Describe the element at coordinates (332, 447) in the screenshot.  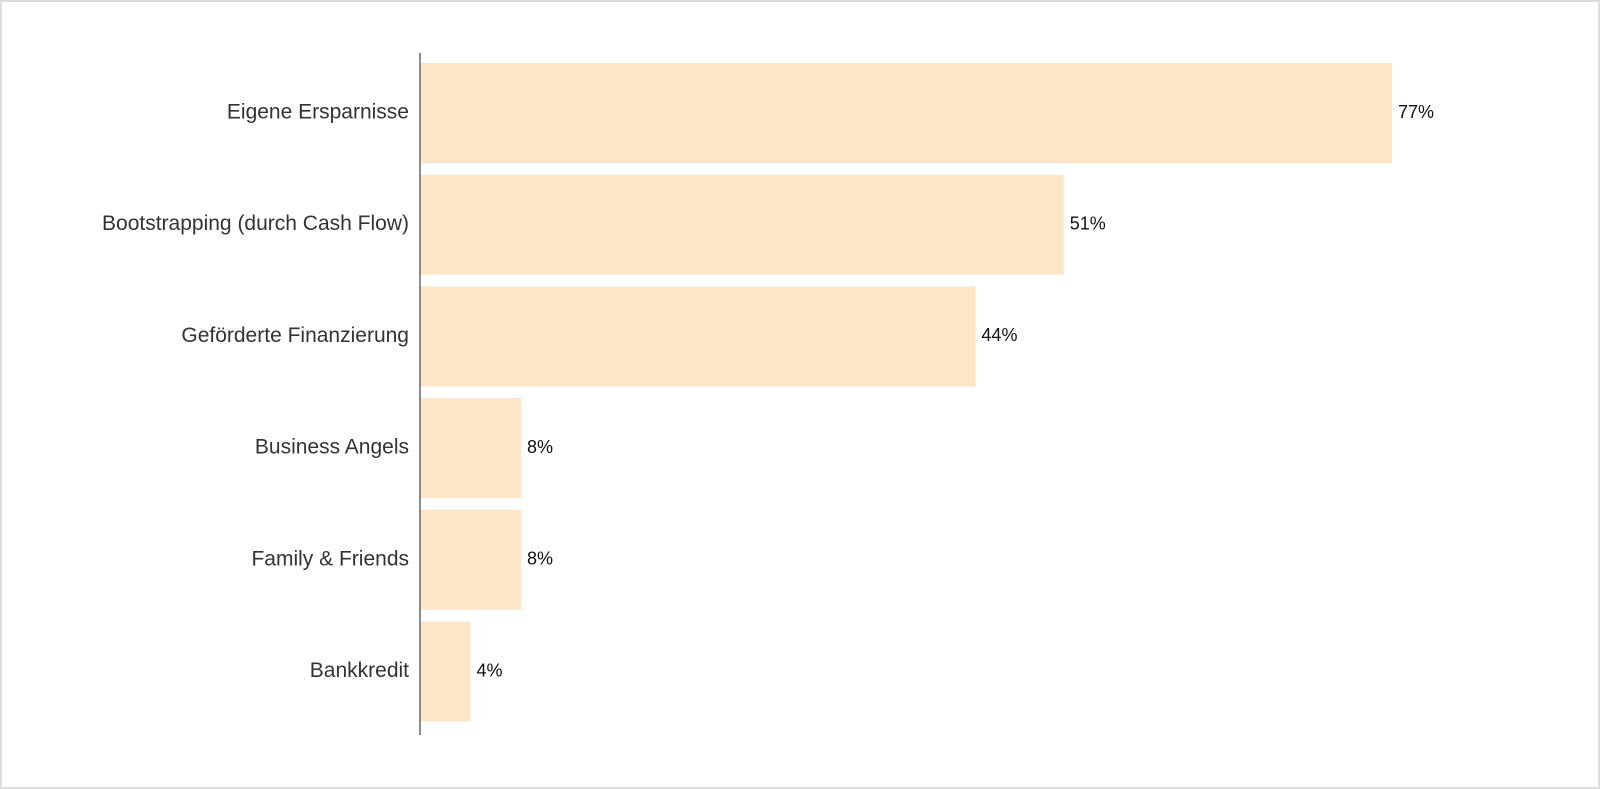
I see `category-label: Business Angels` at that location.